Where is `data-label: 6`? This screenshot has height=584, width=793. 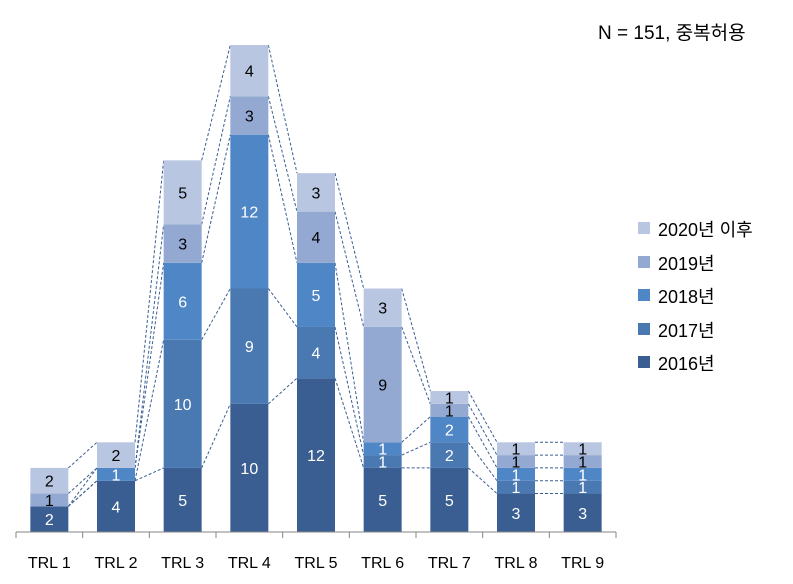 data-label: 6 is located at coordinates (182, 302).